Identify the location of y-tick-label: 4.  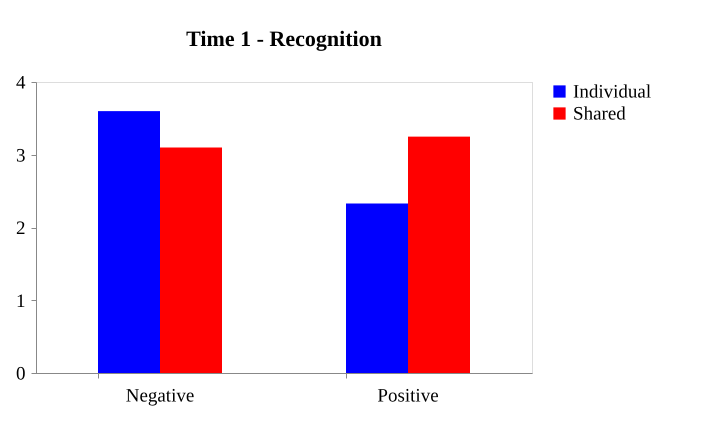
(21, 83).